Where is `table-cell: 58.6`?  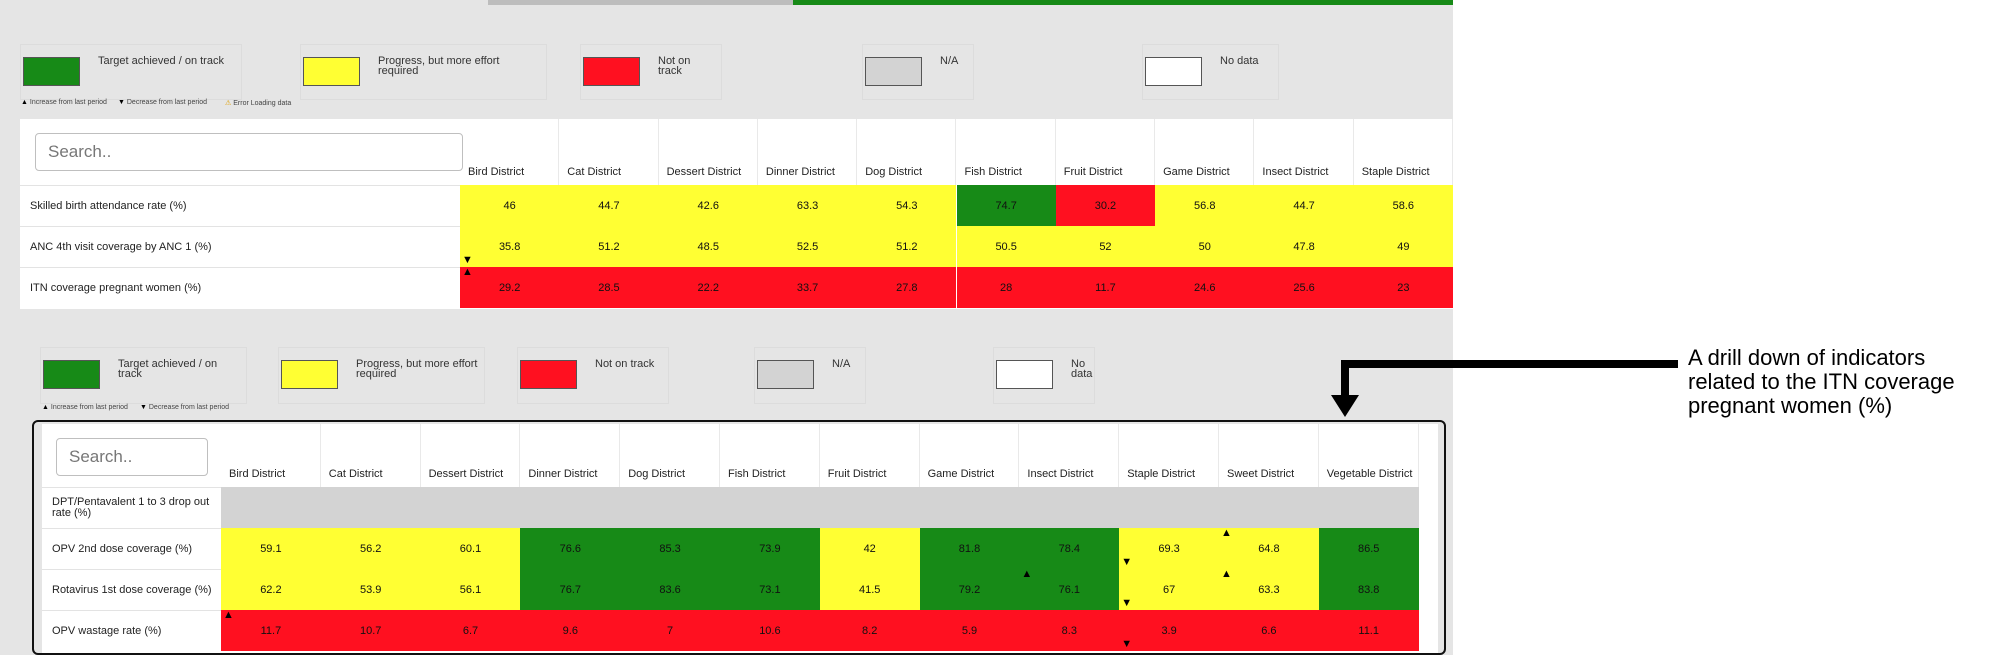 table-cell: 58.6 is located at coordinates (1403, 205).